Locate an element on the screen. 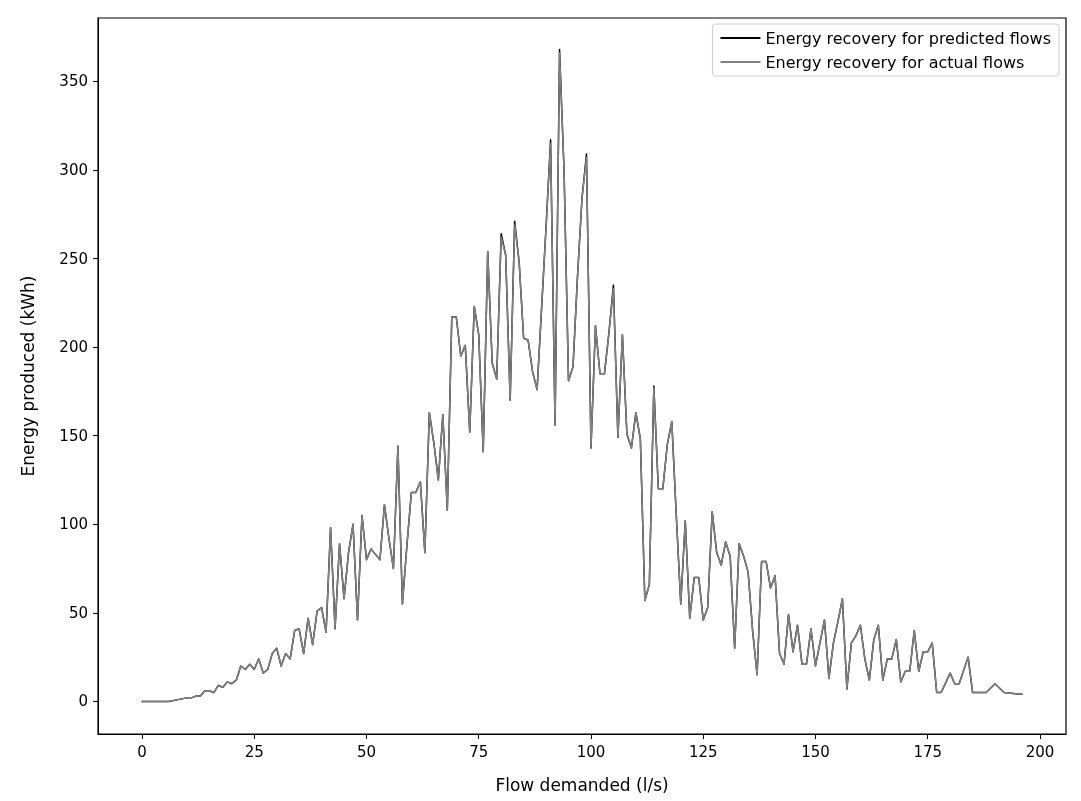  y-tick-label: 0 is located at coordinates (83, 701).